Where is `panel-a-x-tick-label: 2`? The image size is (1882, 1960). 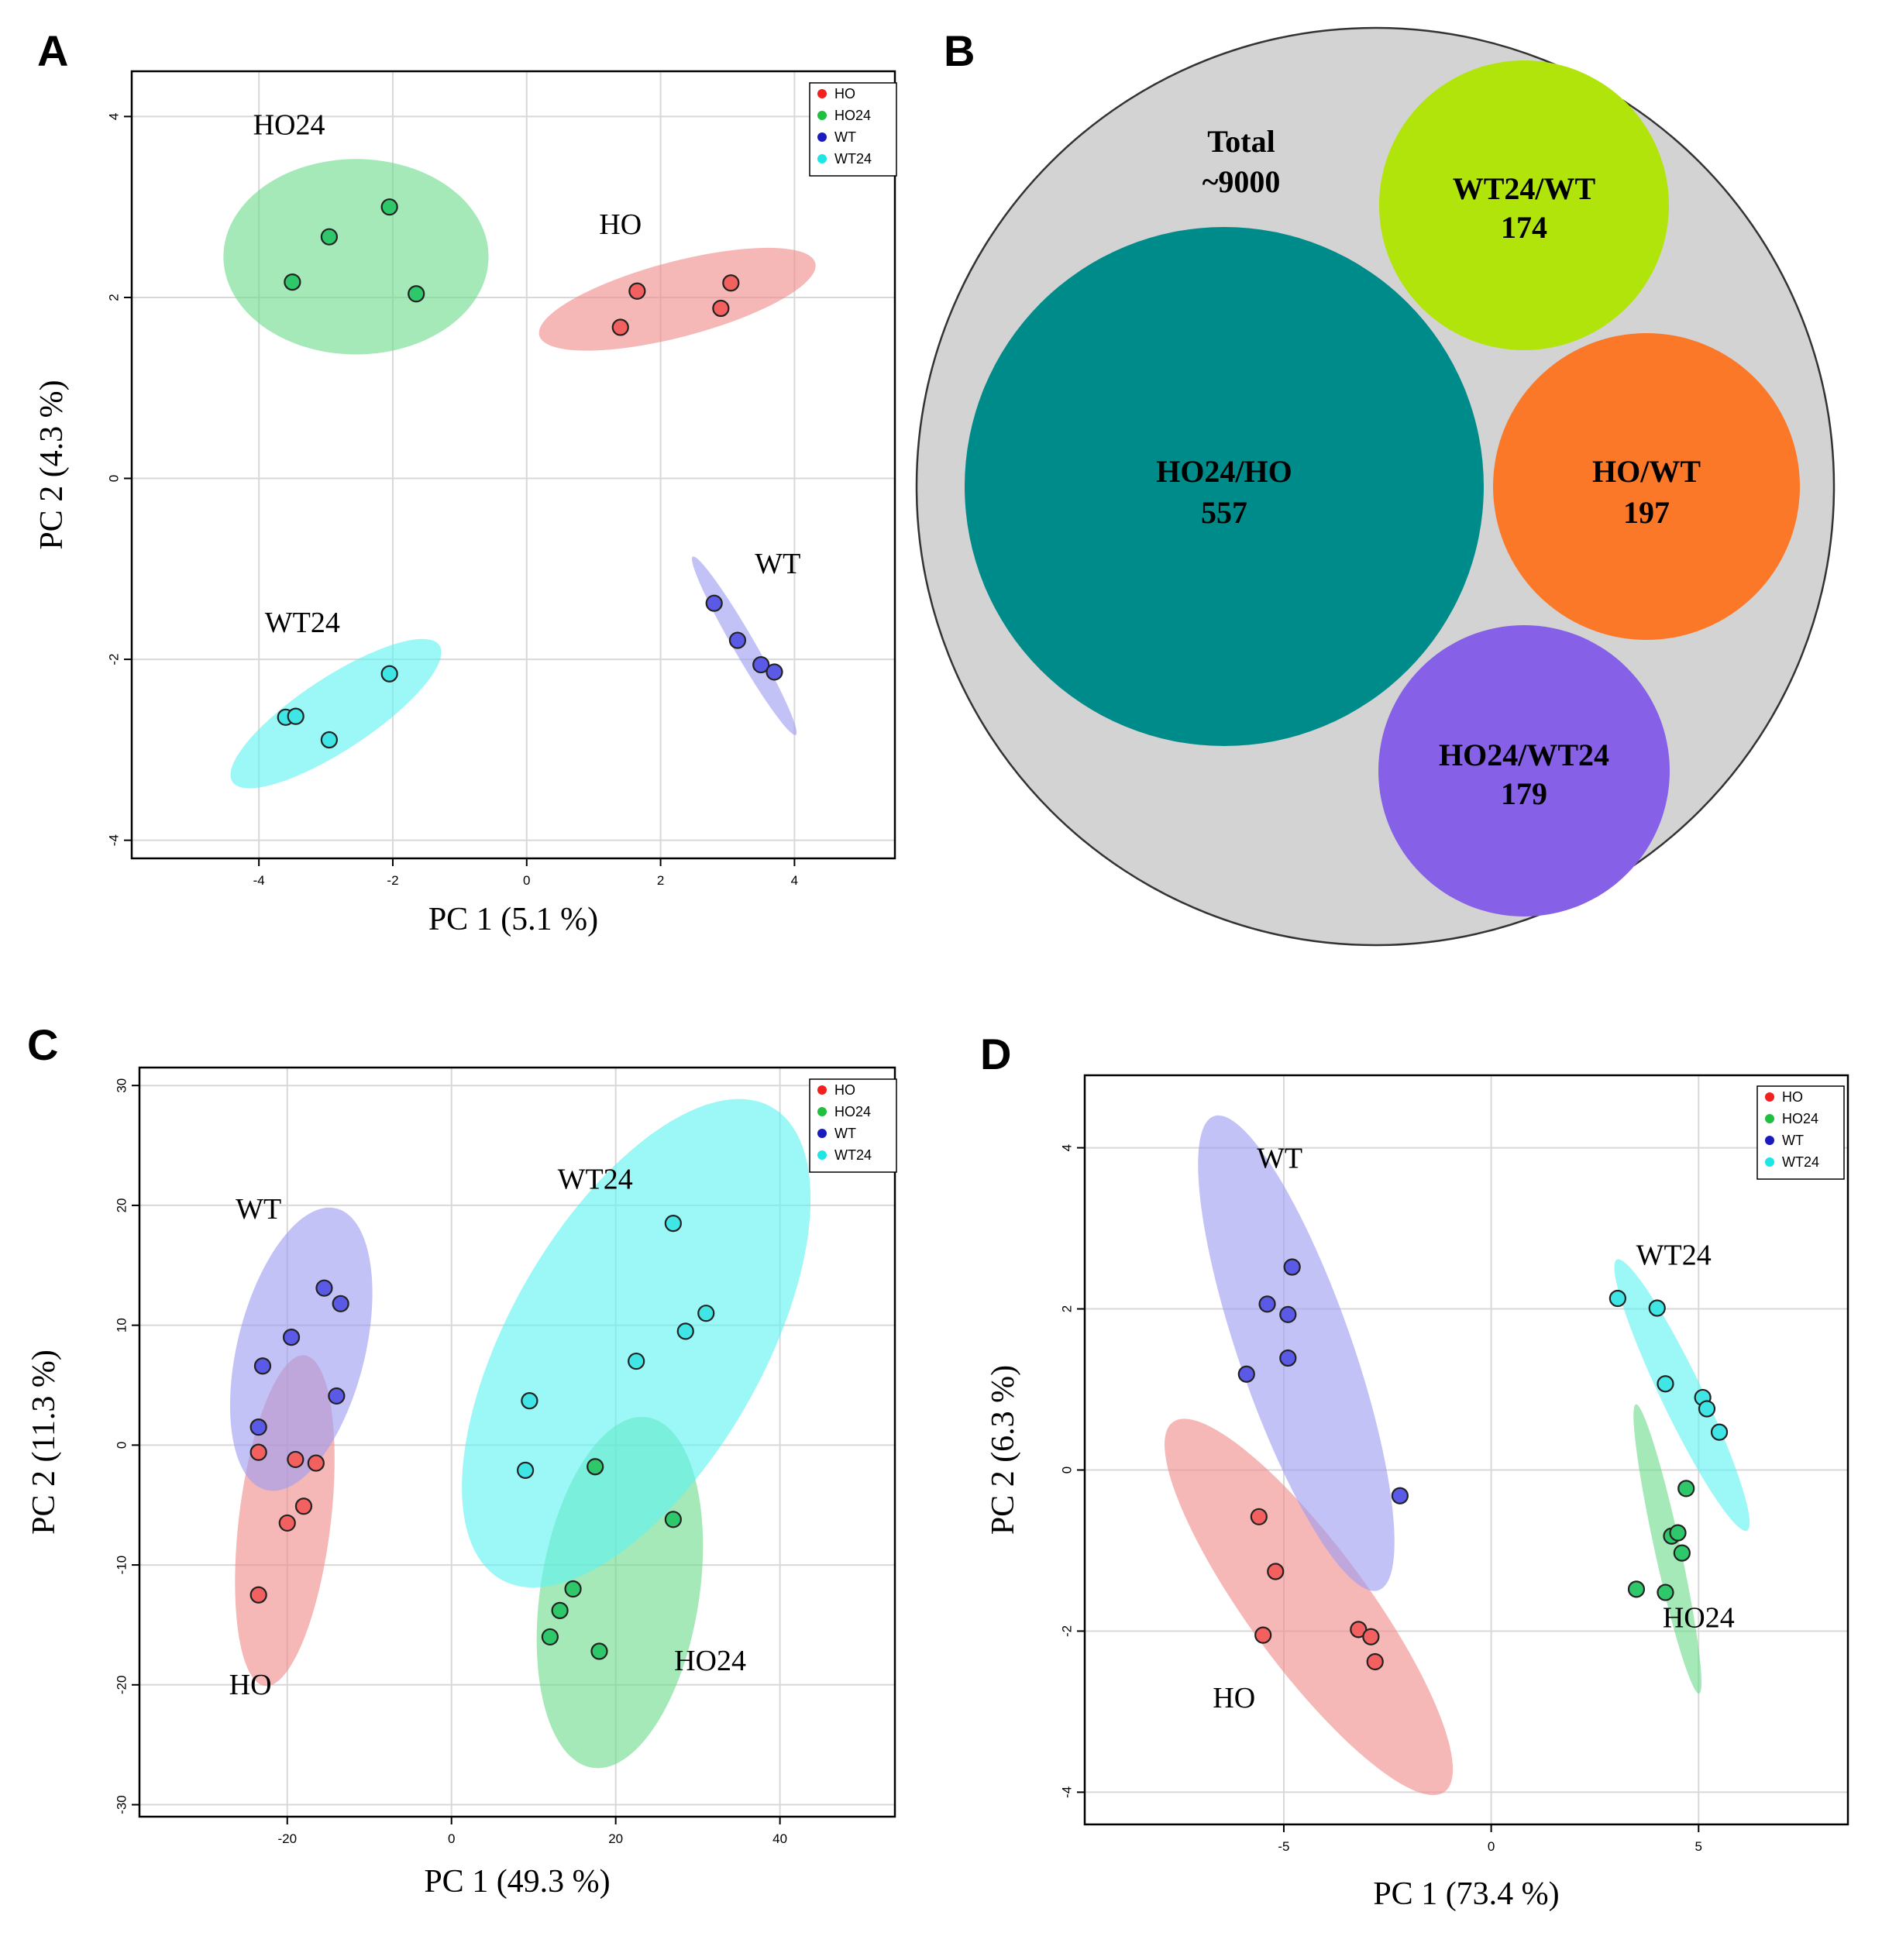 panel-a-x-tick-label: 2 is located at coordinates (660, 880).